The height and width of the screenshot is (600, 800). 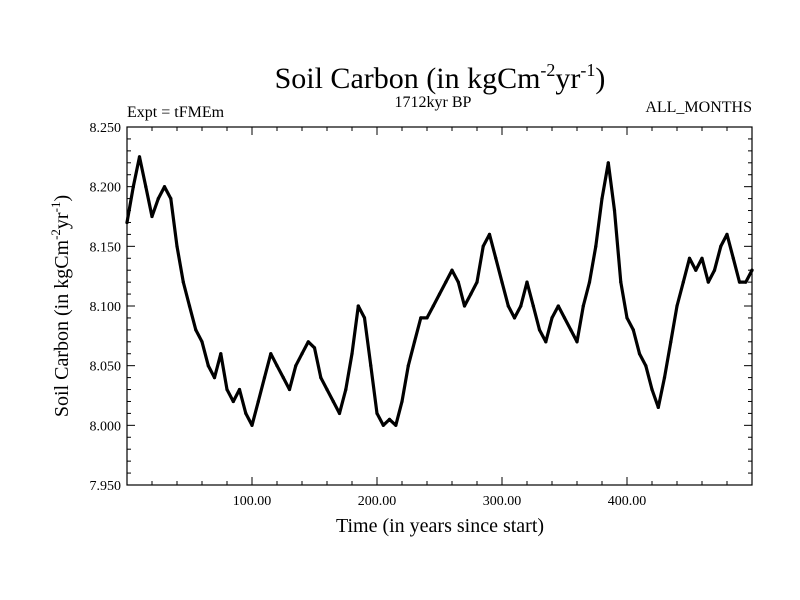 I want to click on y-tick-label: 8.250, so click(x=106, y=128).